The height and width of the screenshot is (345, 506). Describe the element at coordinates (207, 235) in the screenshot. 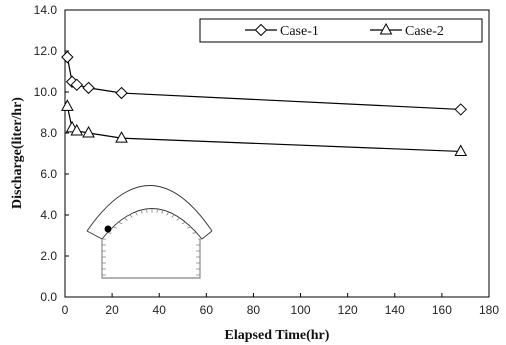

I see `tunnel-lining-right-end` at that location.